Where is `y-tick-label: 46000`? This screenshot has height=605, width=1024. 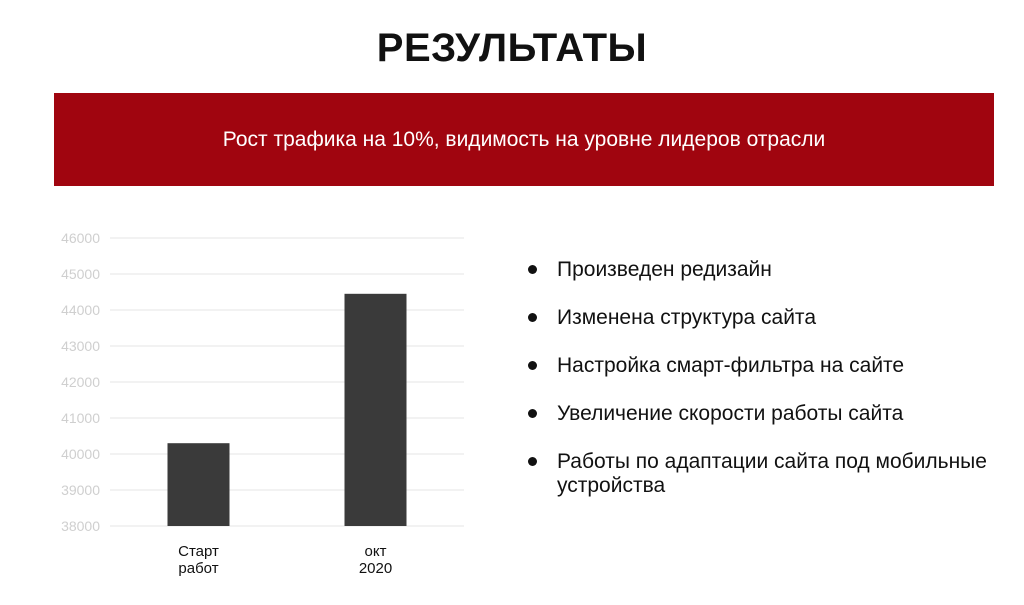
y-tick-label: 46000 is located at coordinates (80, 238).